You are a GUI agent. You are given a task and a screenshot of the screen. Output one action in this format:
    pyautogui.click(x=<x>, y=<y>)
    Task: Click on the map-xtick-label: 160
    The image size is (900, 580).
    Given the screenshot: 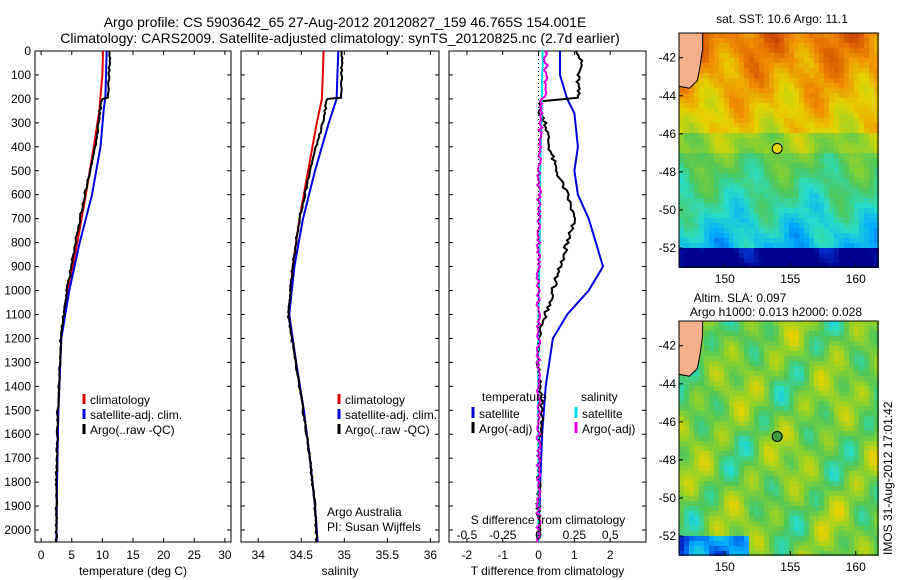 What is the action you would take?
    pyautogui.click(x=856, y=279)
    